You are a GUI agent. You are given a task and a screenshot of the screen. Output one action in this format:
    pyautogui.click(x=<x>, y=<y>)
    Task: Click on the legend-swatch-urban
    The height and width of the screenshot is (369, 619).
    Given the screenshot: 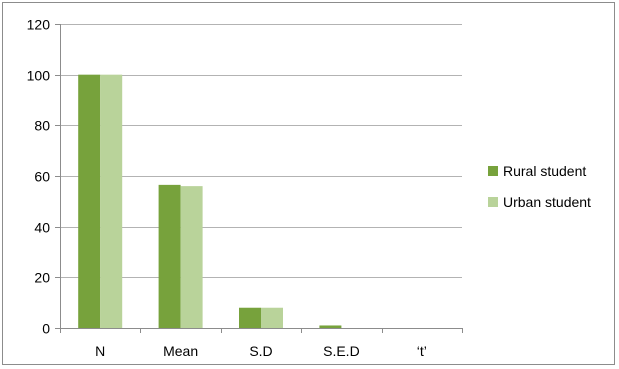 What is the action you would take?
    pyautogui.click(x=493, y=202)
    